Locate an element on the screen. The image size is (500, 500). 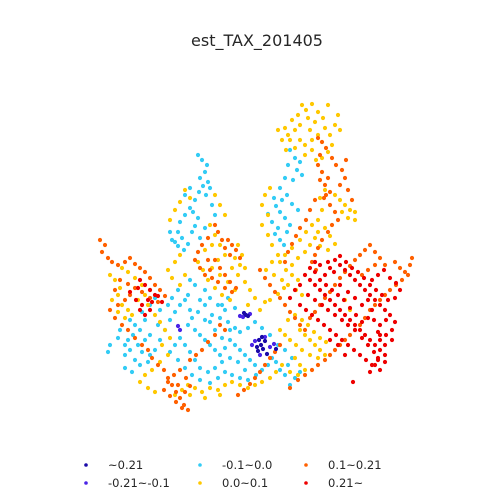
legend-label: 0.21~ is located at coordinates (345, 483).